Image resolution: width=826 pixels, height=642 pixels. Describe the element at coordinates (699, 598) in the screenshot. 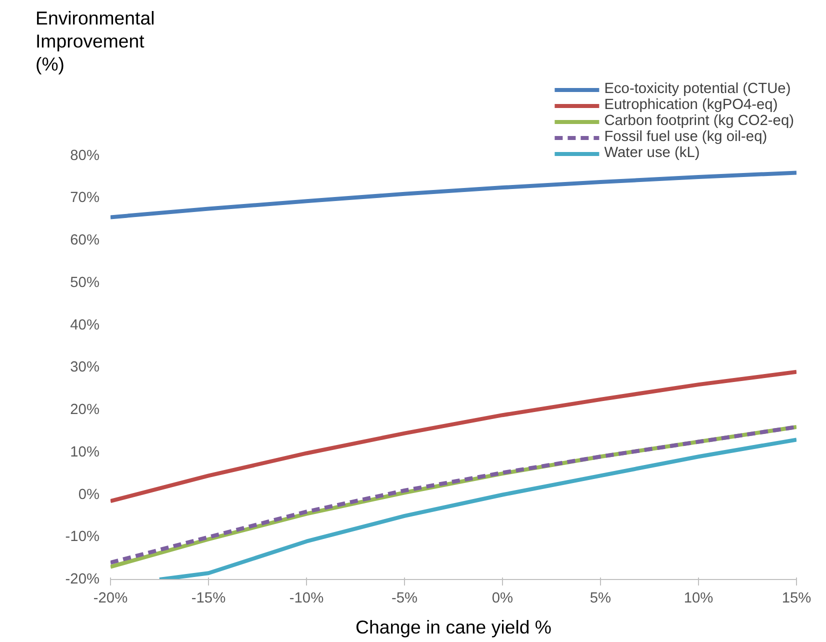

I see `x-tick-label: 10%` at that location.